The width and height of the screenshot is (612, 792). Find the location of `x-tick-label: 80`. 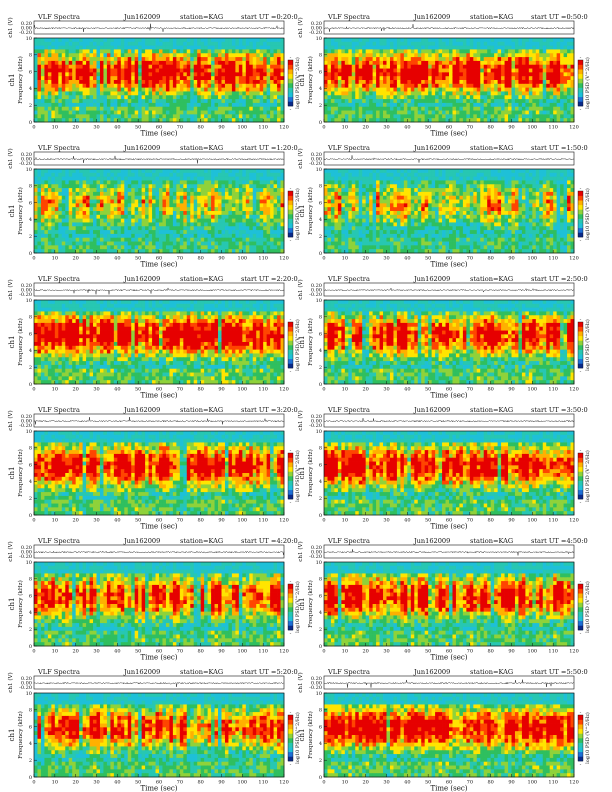

x-tick-label: 80 is located at coordinates (200, 128).